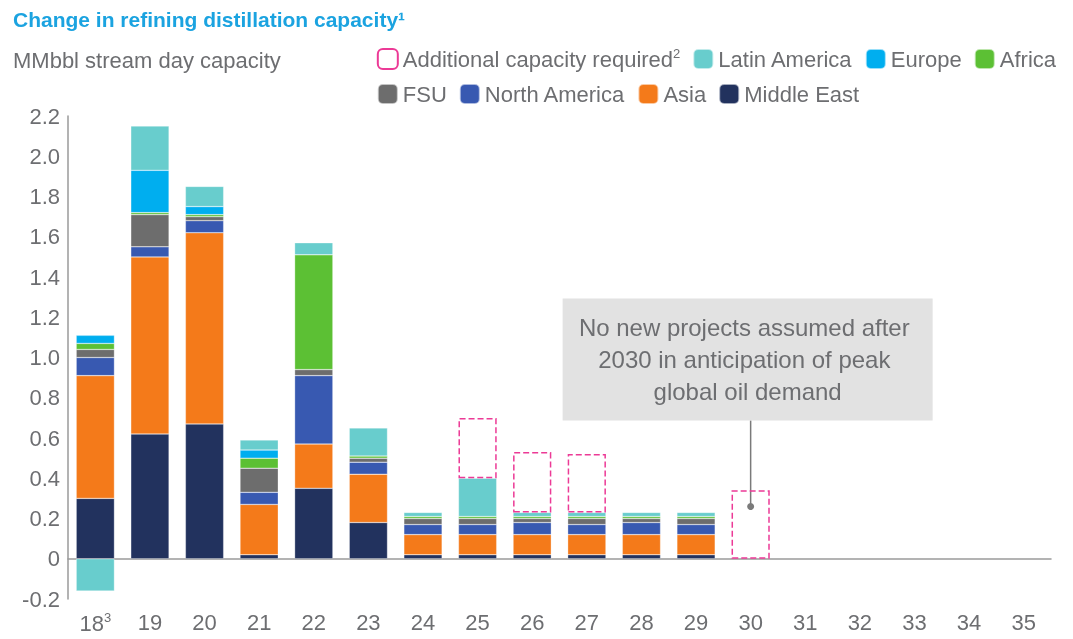  I want to click on x-tick-label: 22, so click(313, 622).